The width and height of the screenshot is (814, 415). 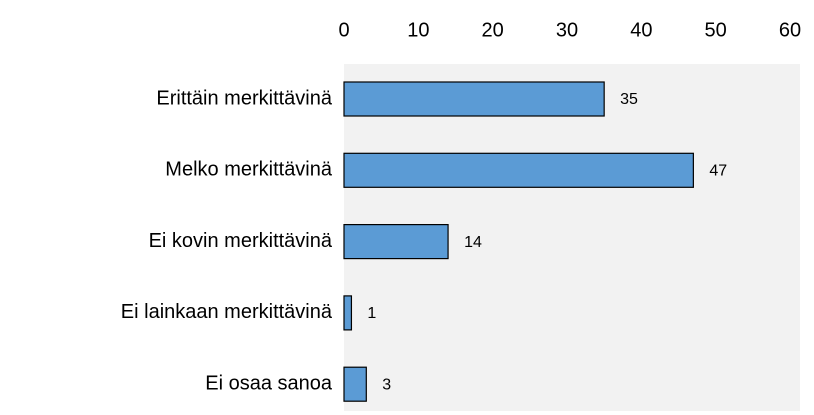 I want to click on value-label: 3, so click(x=386, y=384).